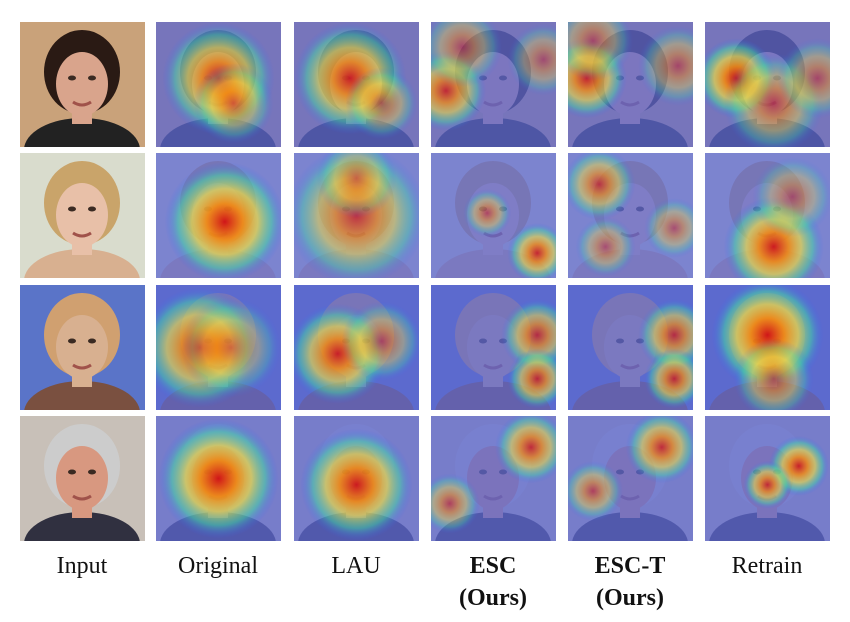 This screenshot has height=622, width=850. I want to click on column-label-esc: ESC, so click(493, 566).